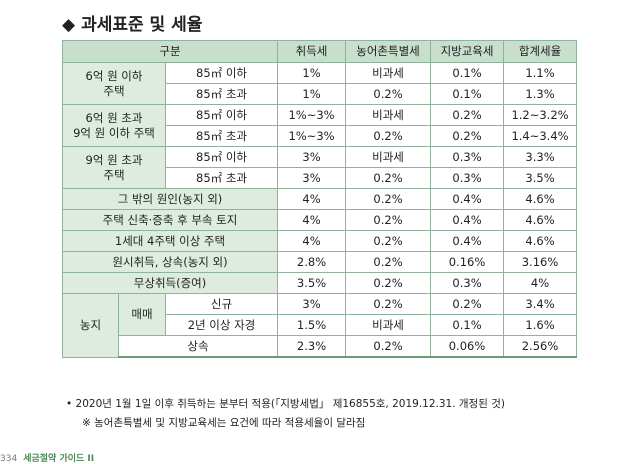 Image resolution: width=639 pixels, height=464 pixels. I want to click on header-total-rate: 합계세율, so click(540, 51).